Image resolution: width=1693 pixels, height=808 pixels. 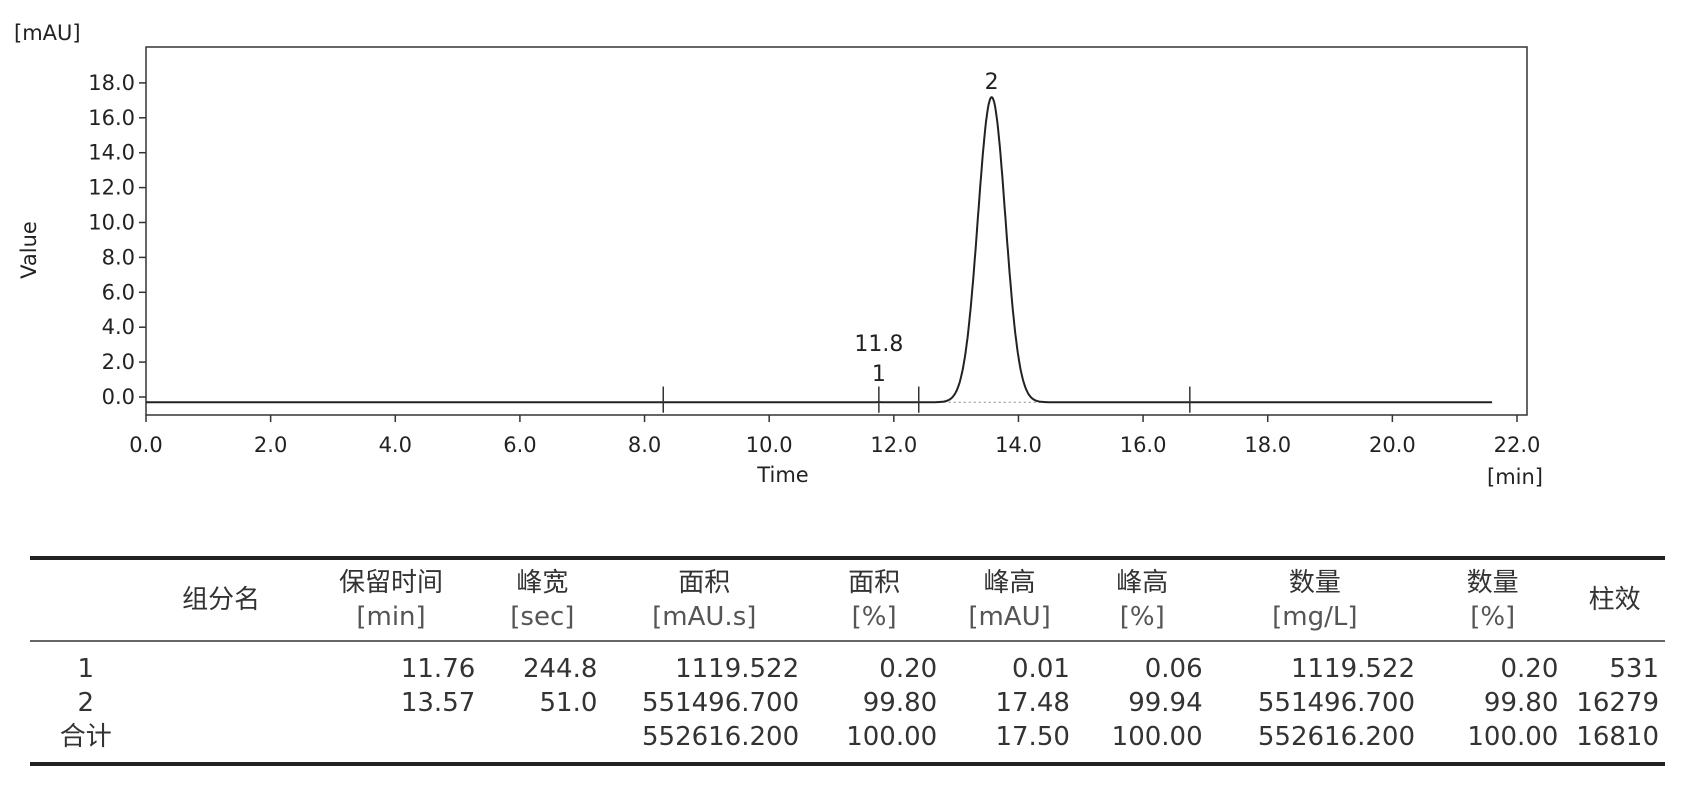 I want to click on cell-index: 合计, so click(x=85, y=737).